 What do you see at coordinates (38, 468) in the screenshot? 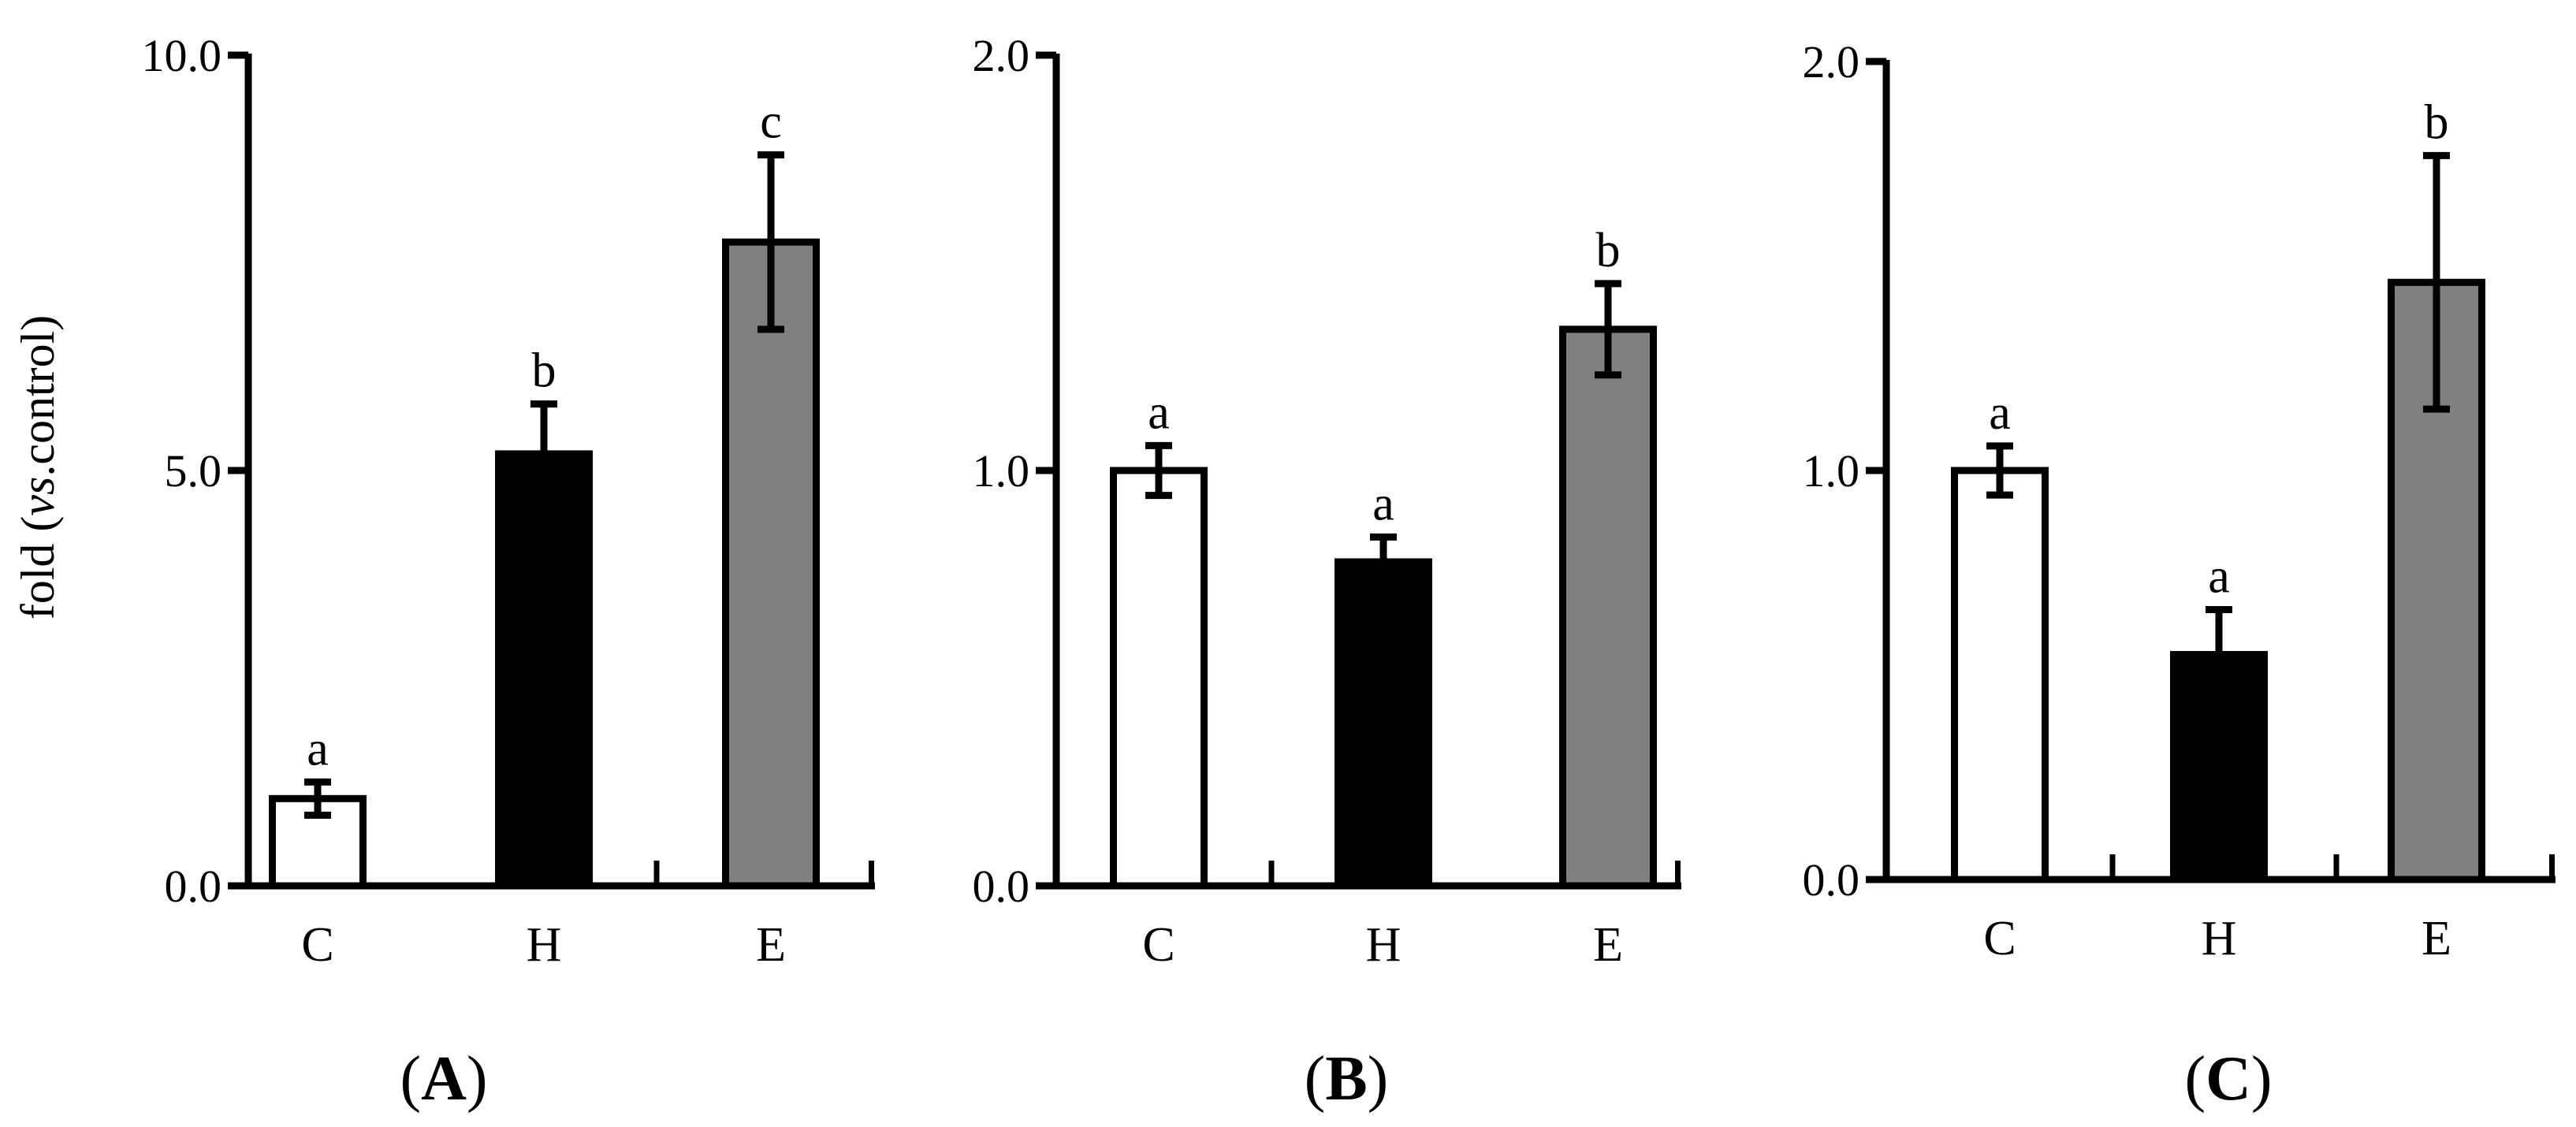
I see `y-axis-label: fold (vs.control)` at bounding box center [38, 468].